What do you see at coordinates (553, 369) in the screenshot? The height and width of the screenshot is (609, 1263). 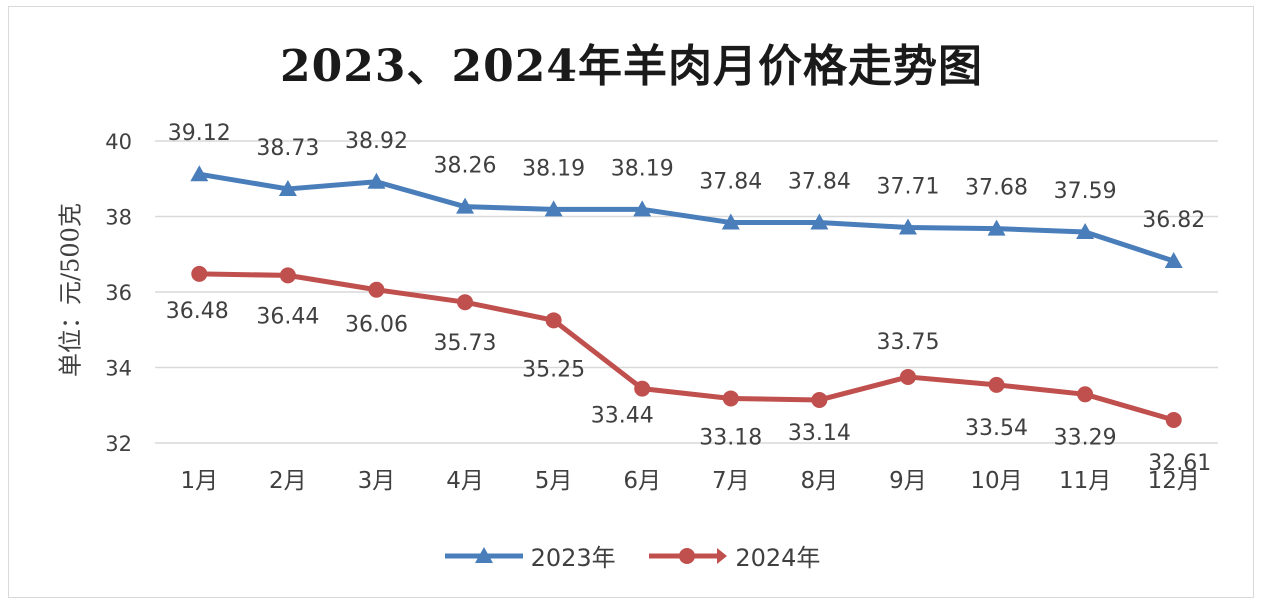 I see `data-label: 35.25` at bounding box center [553, 369].